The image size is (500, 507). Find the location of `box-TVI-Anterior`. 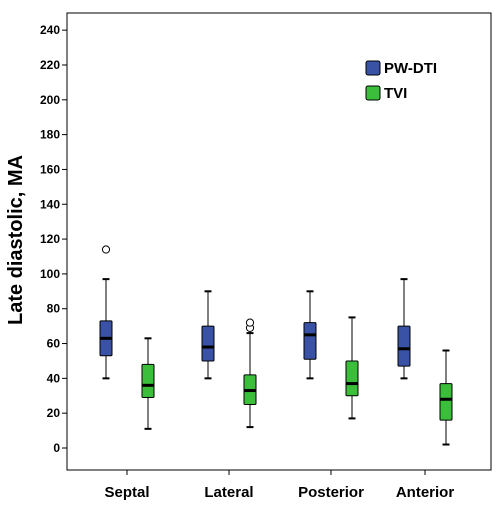

box-TVI-Anterior is located at coordinates (446, 397).